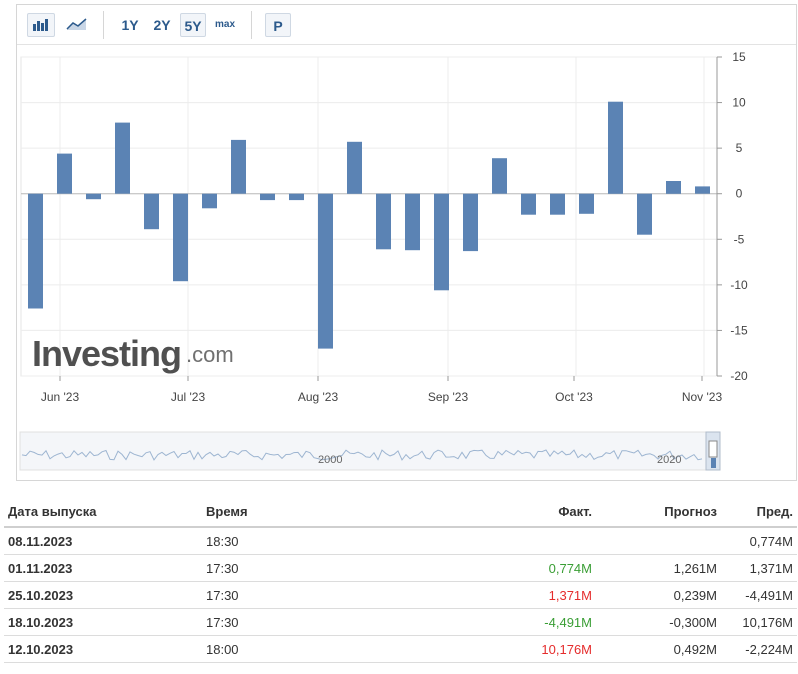  What do you see at coordinates (759, 568) in the screenshot?
I see `previous-value: 1,371M` at bounding box center [759, 568].